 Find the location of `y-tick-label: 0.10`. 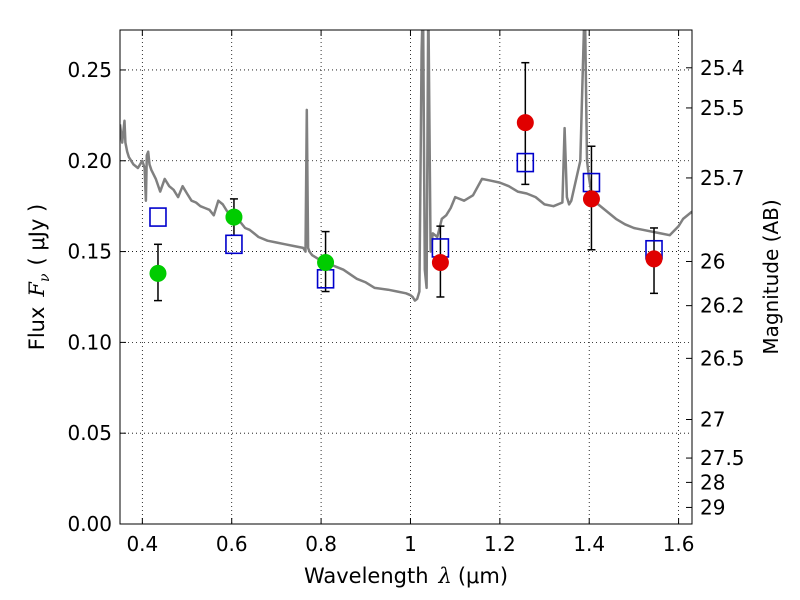

y-tick-label: 0.10 is located at coordinates (89, 342).